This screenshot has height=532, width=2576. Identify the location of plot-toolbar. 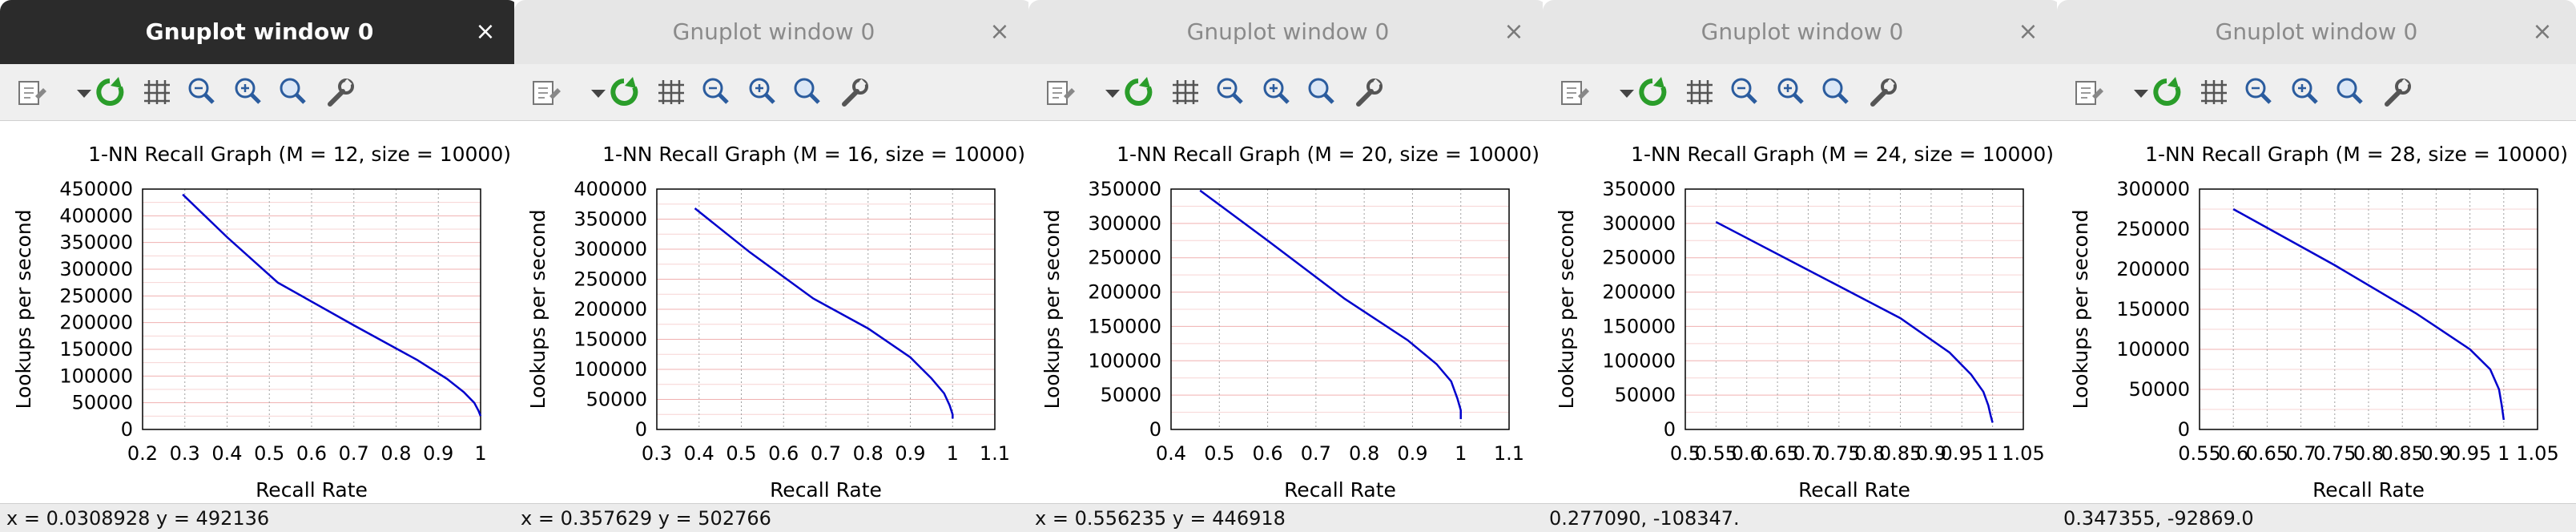
(1803, 92).